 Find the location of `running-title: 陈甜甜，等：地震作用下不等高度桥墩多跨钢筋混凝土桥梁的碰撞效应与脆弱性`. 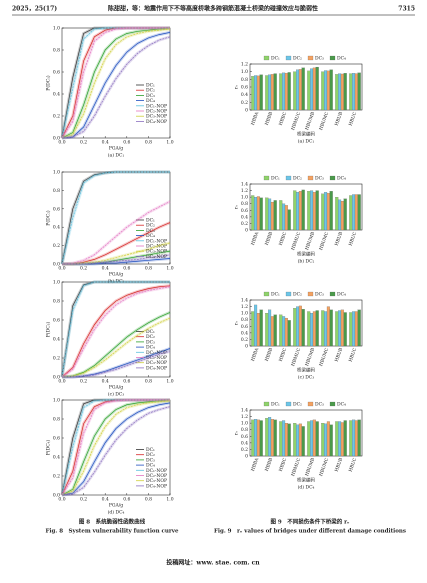

running-title: 陈甜甜，等：地震作用下不等高度桥墩多跨钢筋混凝土桥梁的碰撞效应与脆弱性 is located at coordinates (213, 9).